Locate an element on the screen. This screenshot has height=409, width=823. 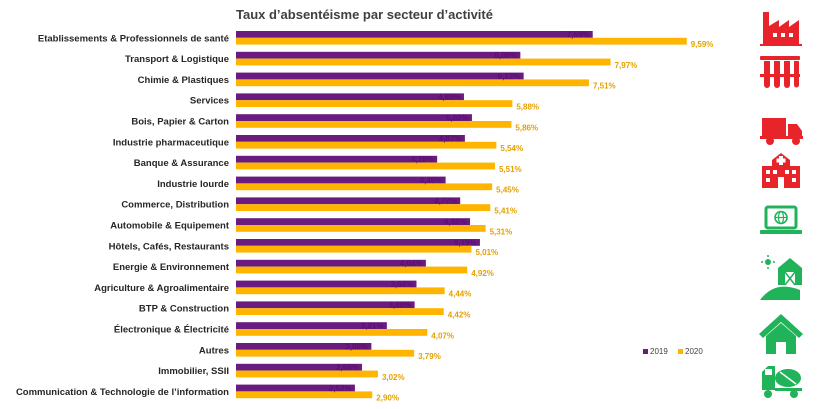
category-label: Energie & Environnement is located at coordinates (171, 267).